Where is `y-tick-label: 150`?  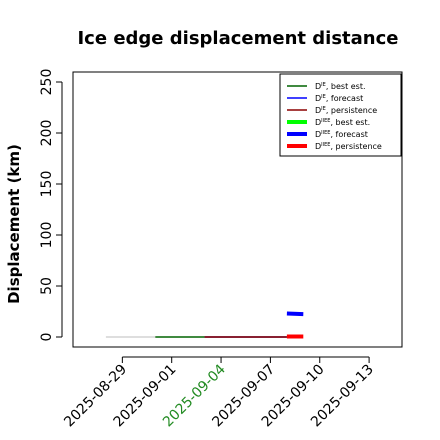
y-tick-label: 150 is located at coordinates (47, 184).